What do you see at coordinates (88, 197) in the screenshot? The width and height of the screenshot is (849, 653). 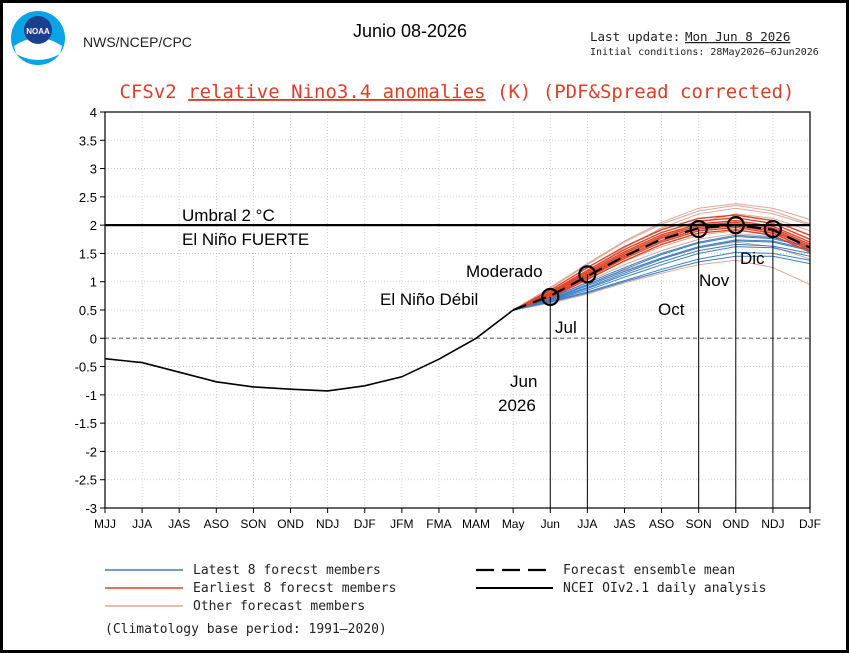 I see `y-tick-label: 2.5` at bounding box center [88, 197].